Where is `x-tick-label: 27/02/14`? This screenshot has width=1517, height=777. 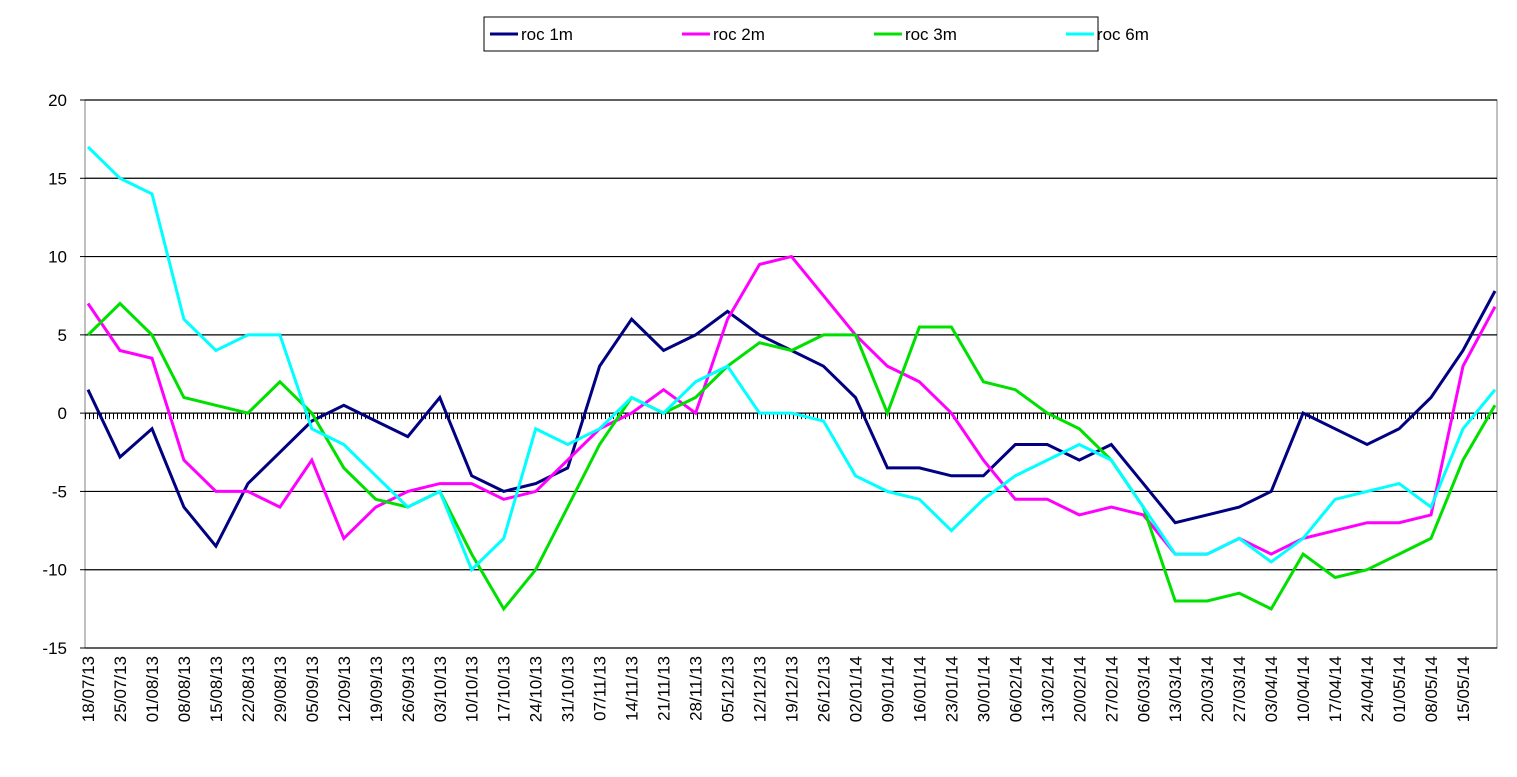
x-tick-label: 27/02/14 is located at coordinates (1111, 689).